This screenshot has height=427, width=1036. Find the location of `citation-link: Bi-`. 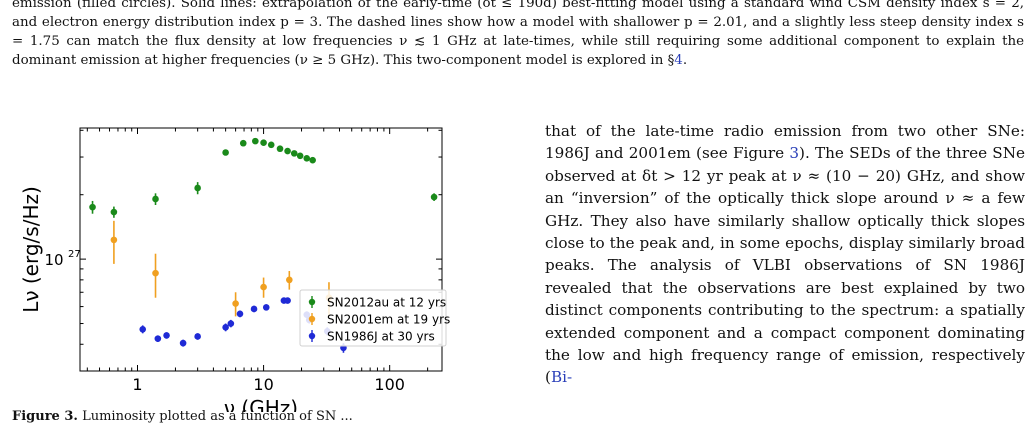

citation-link: Bi- is located at coordinates (561, 377).